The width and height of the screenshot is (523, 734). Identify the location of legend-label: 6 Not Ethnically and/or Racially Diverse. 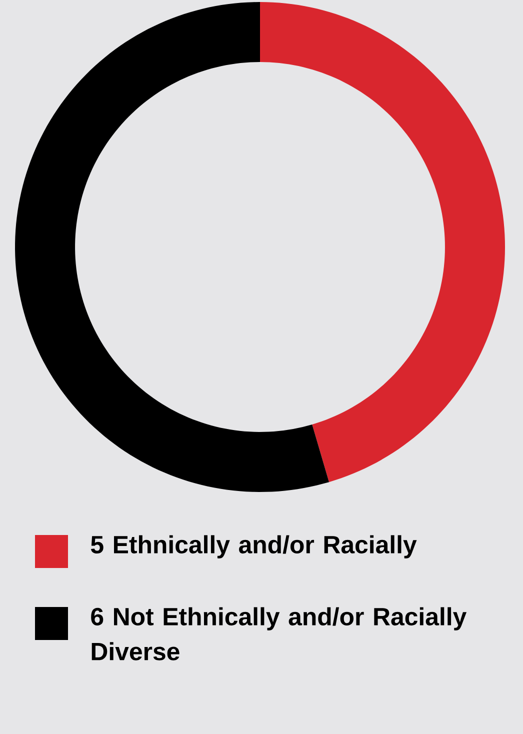
(279, 633).